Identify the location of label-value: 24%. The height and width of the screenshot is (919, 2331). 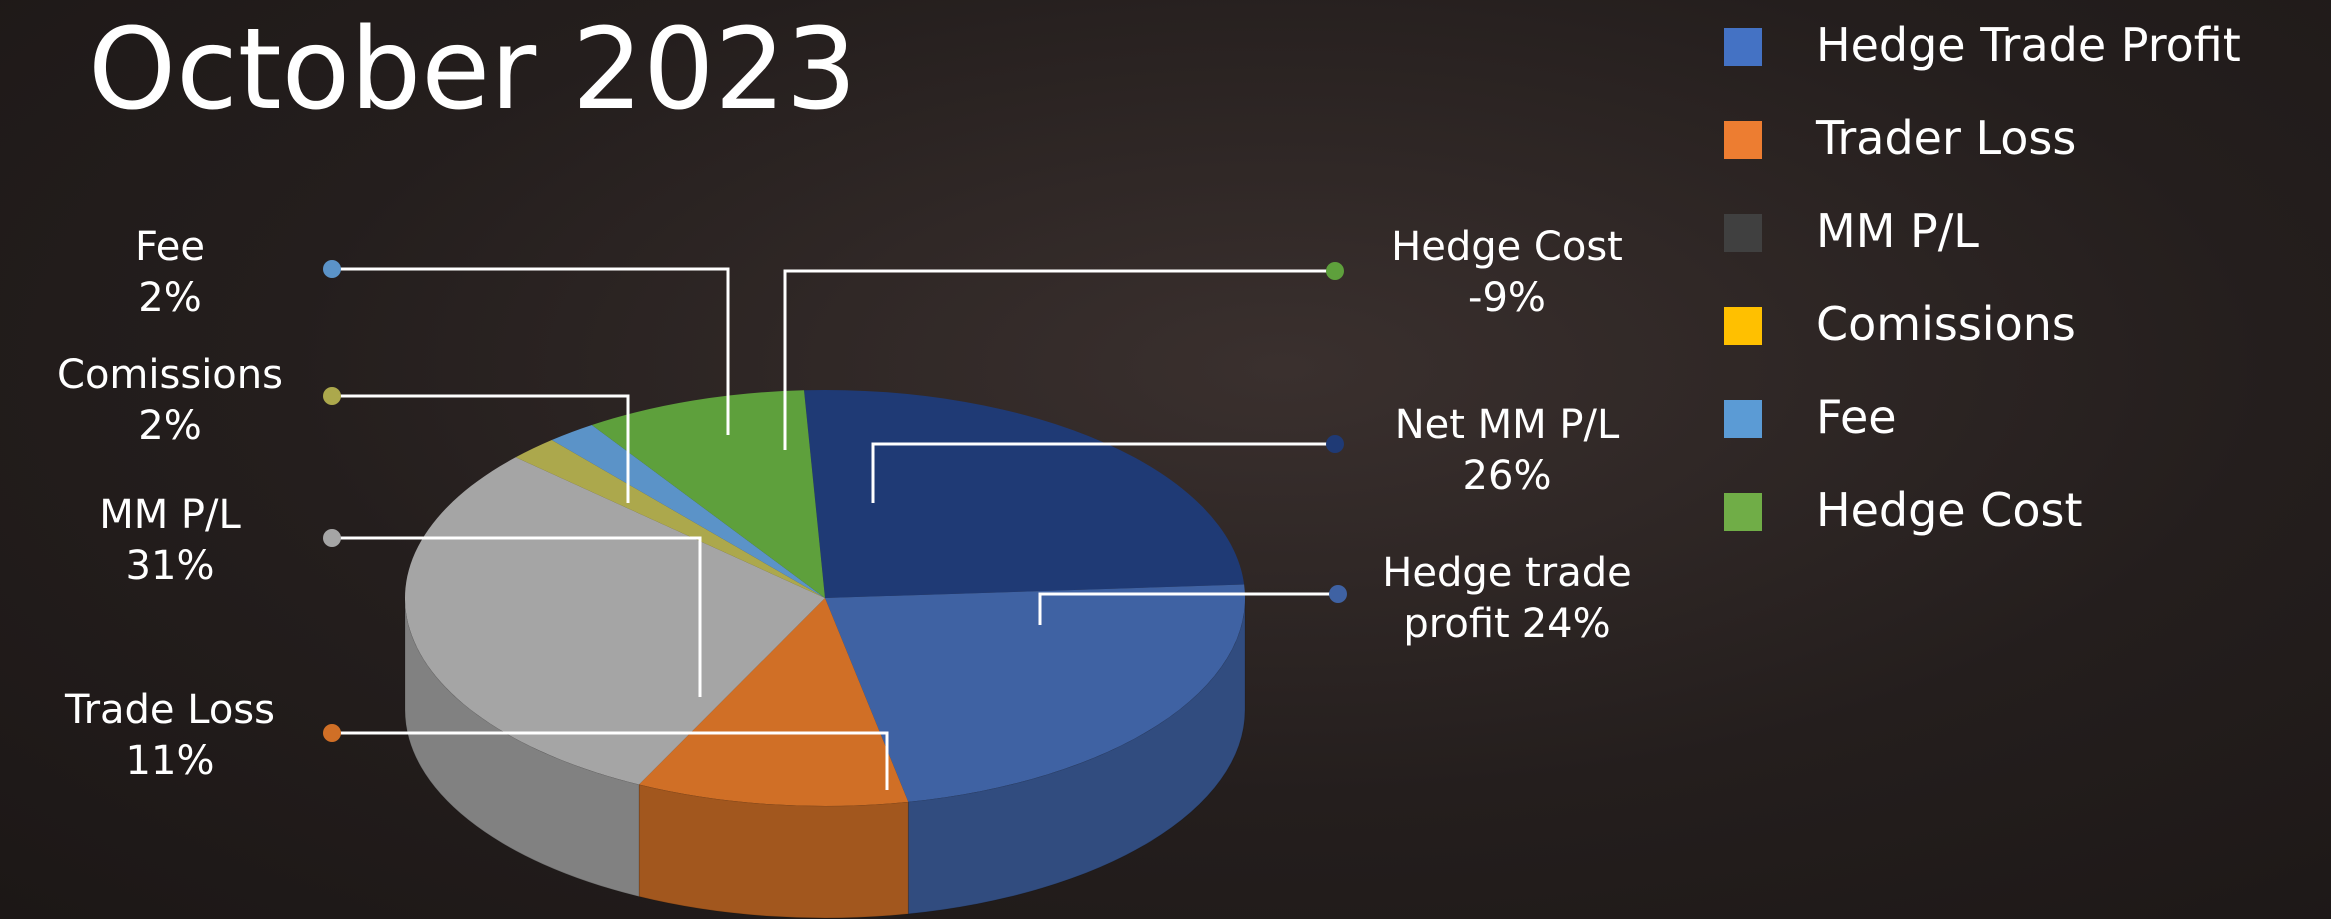
(1566, 624).